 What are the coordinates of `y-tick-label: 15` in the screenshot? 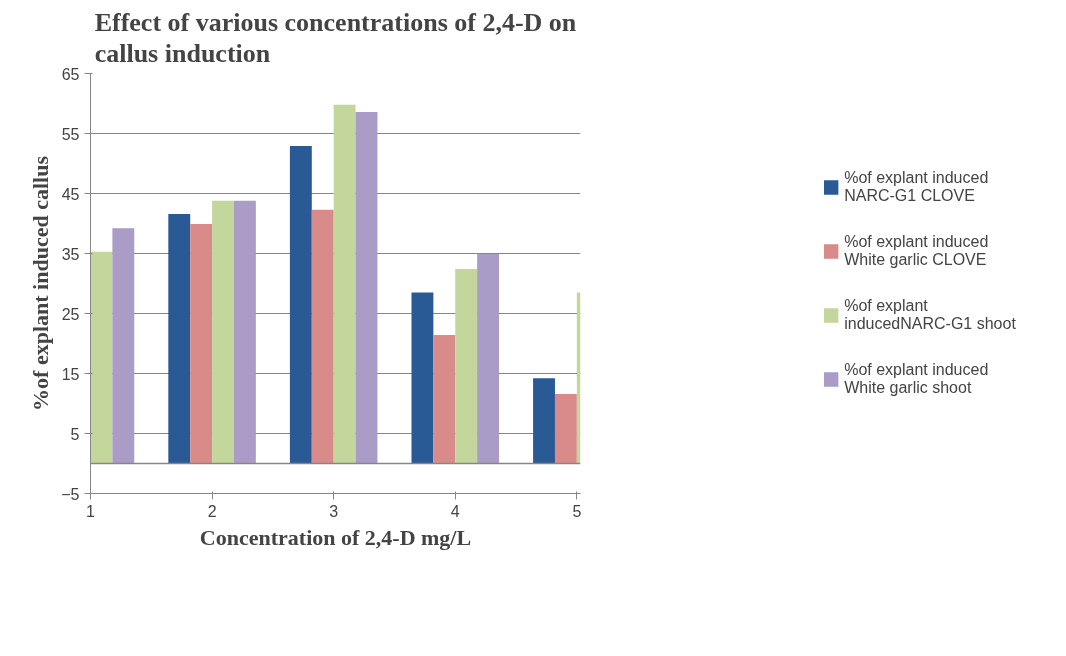 It's located at (70, 374).